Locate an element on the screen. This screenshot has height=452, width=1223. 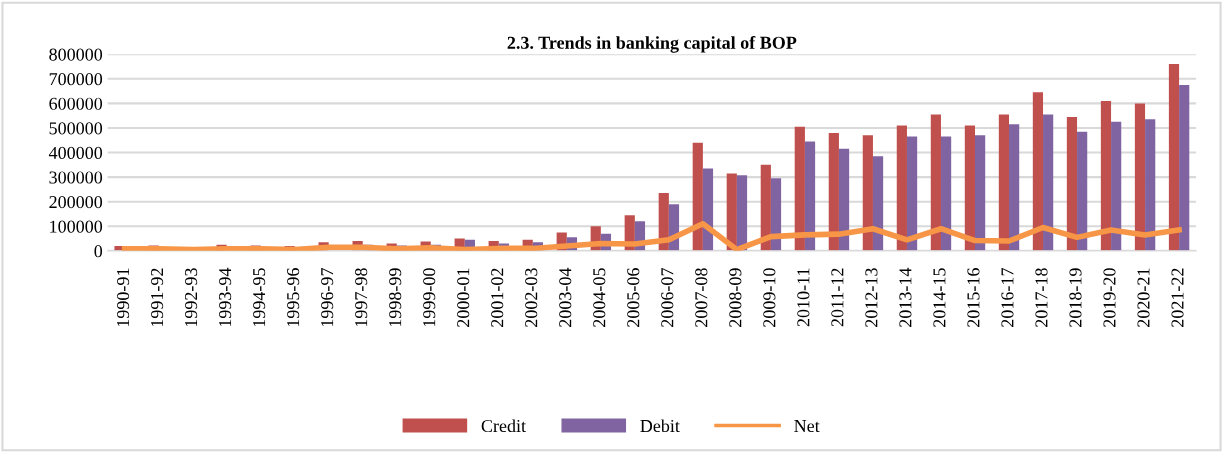
y-tick-label: 300000 is located at coordinates (76, 177).